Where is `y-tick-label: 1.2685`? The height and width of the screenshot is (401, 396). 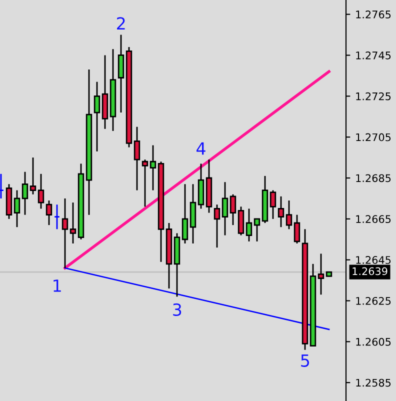 y-tick-label: 1.2685 is located at coordinates (373, 178).